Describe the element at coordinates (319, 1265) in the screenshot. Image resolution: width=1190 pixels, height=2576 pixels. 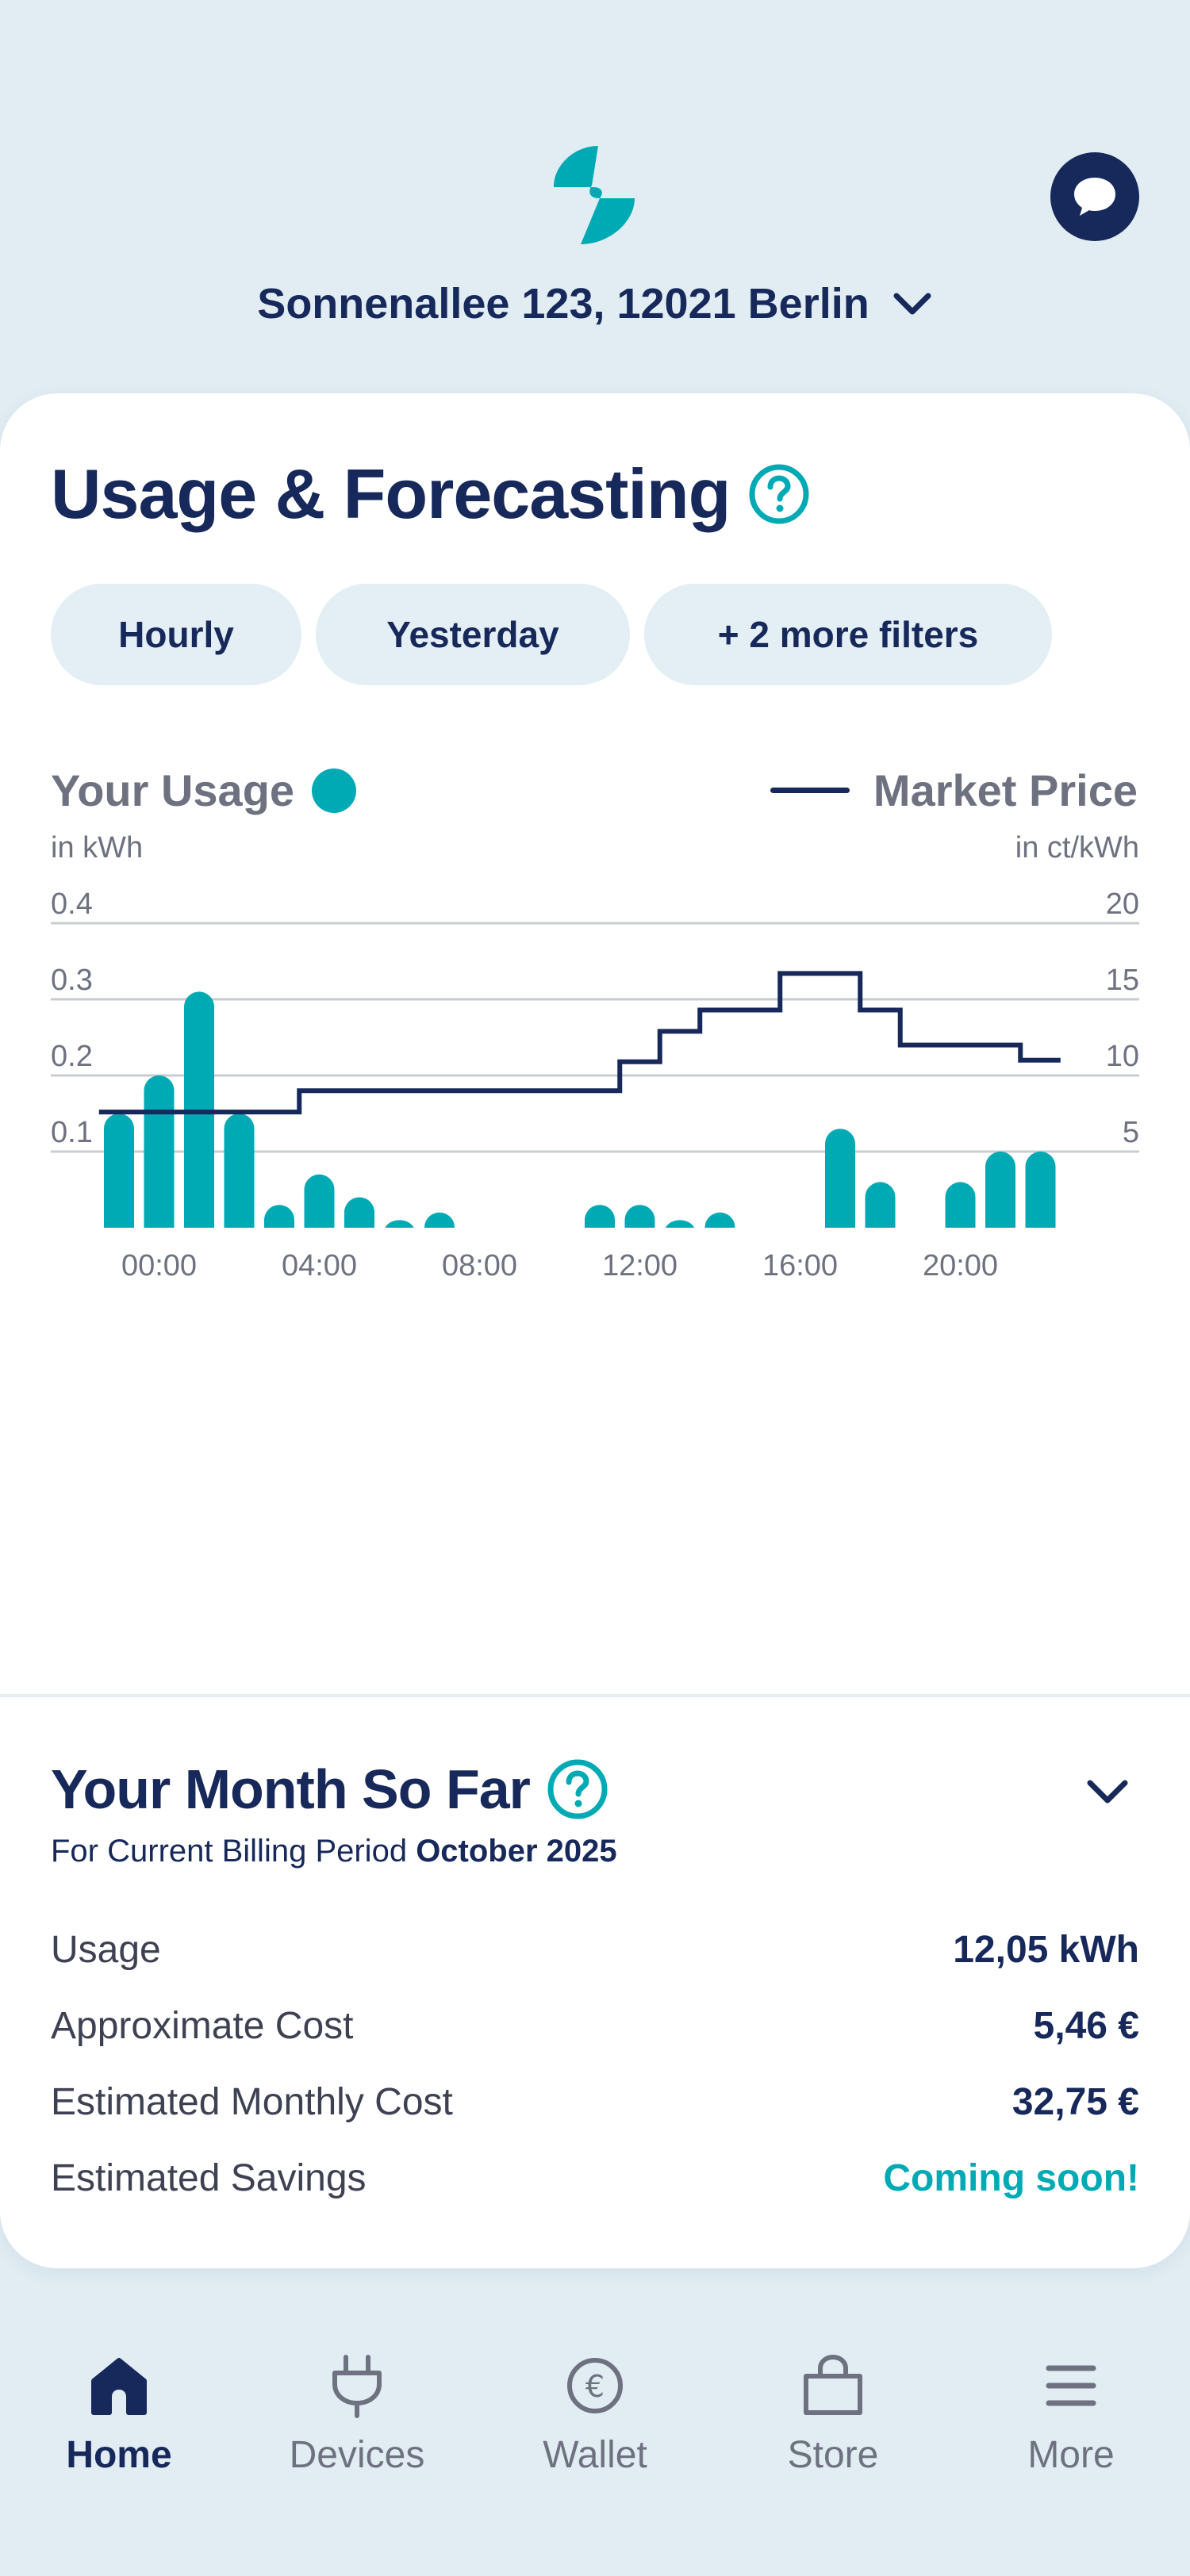
I see `x-tick-label: 04:00` at that location.